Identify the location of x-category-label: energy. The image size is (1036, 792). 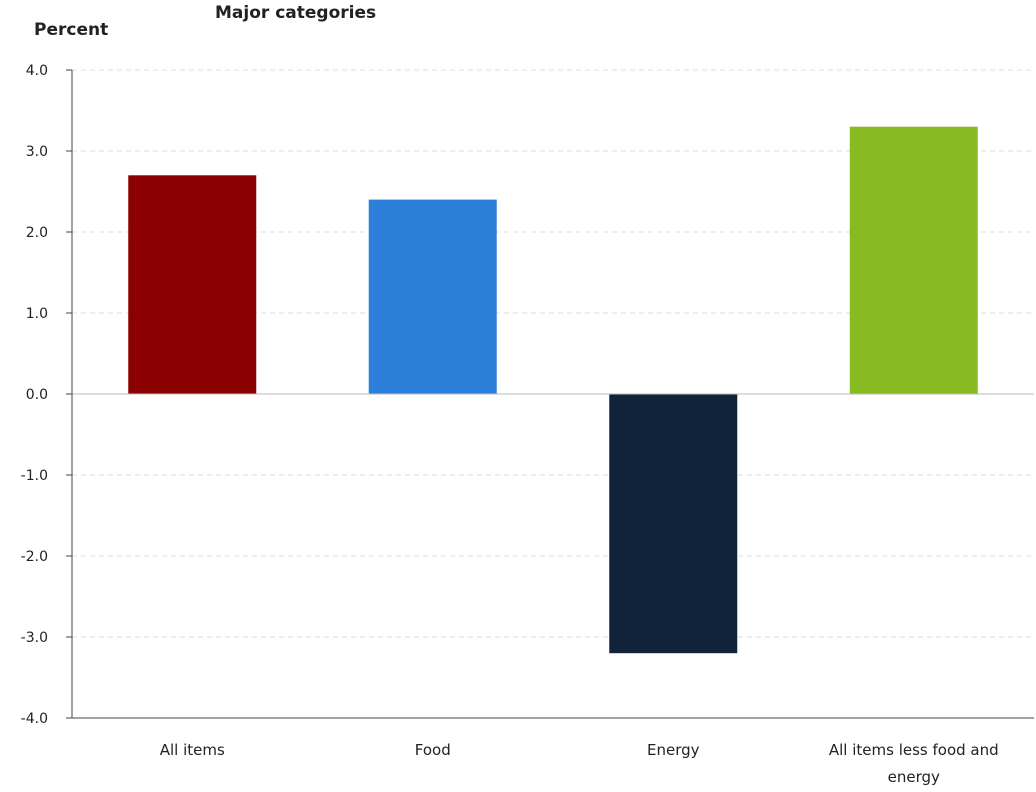
(914, 777).